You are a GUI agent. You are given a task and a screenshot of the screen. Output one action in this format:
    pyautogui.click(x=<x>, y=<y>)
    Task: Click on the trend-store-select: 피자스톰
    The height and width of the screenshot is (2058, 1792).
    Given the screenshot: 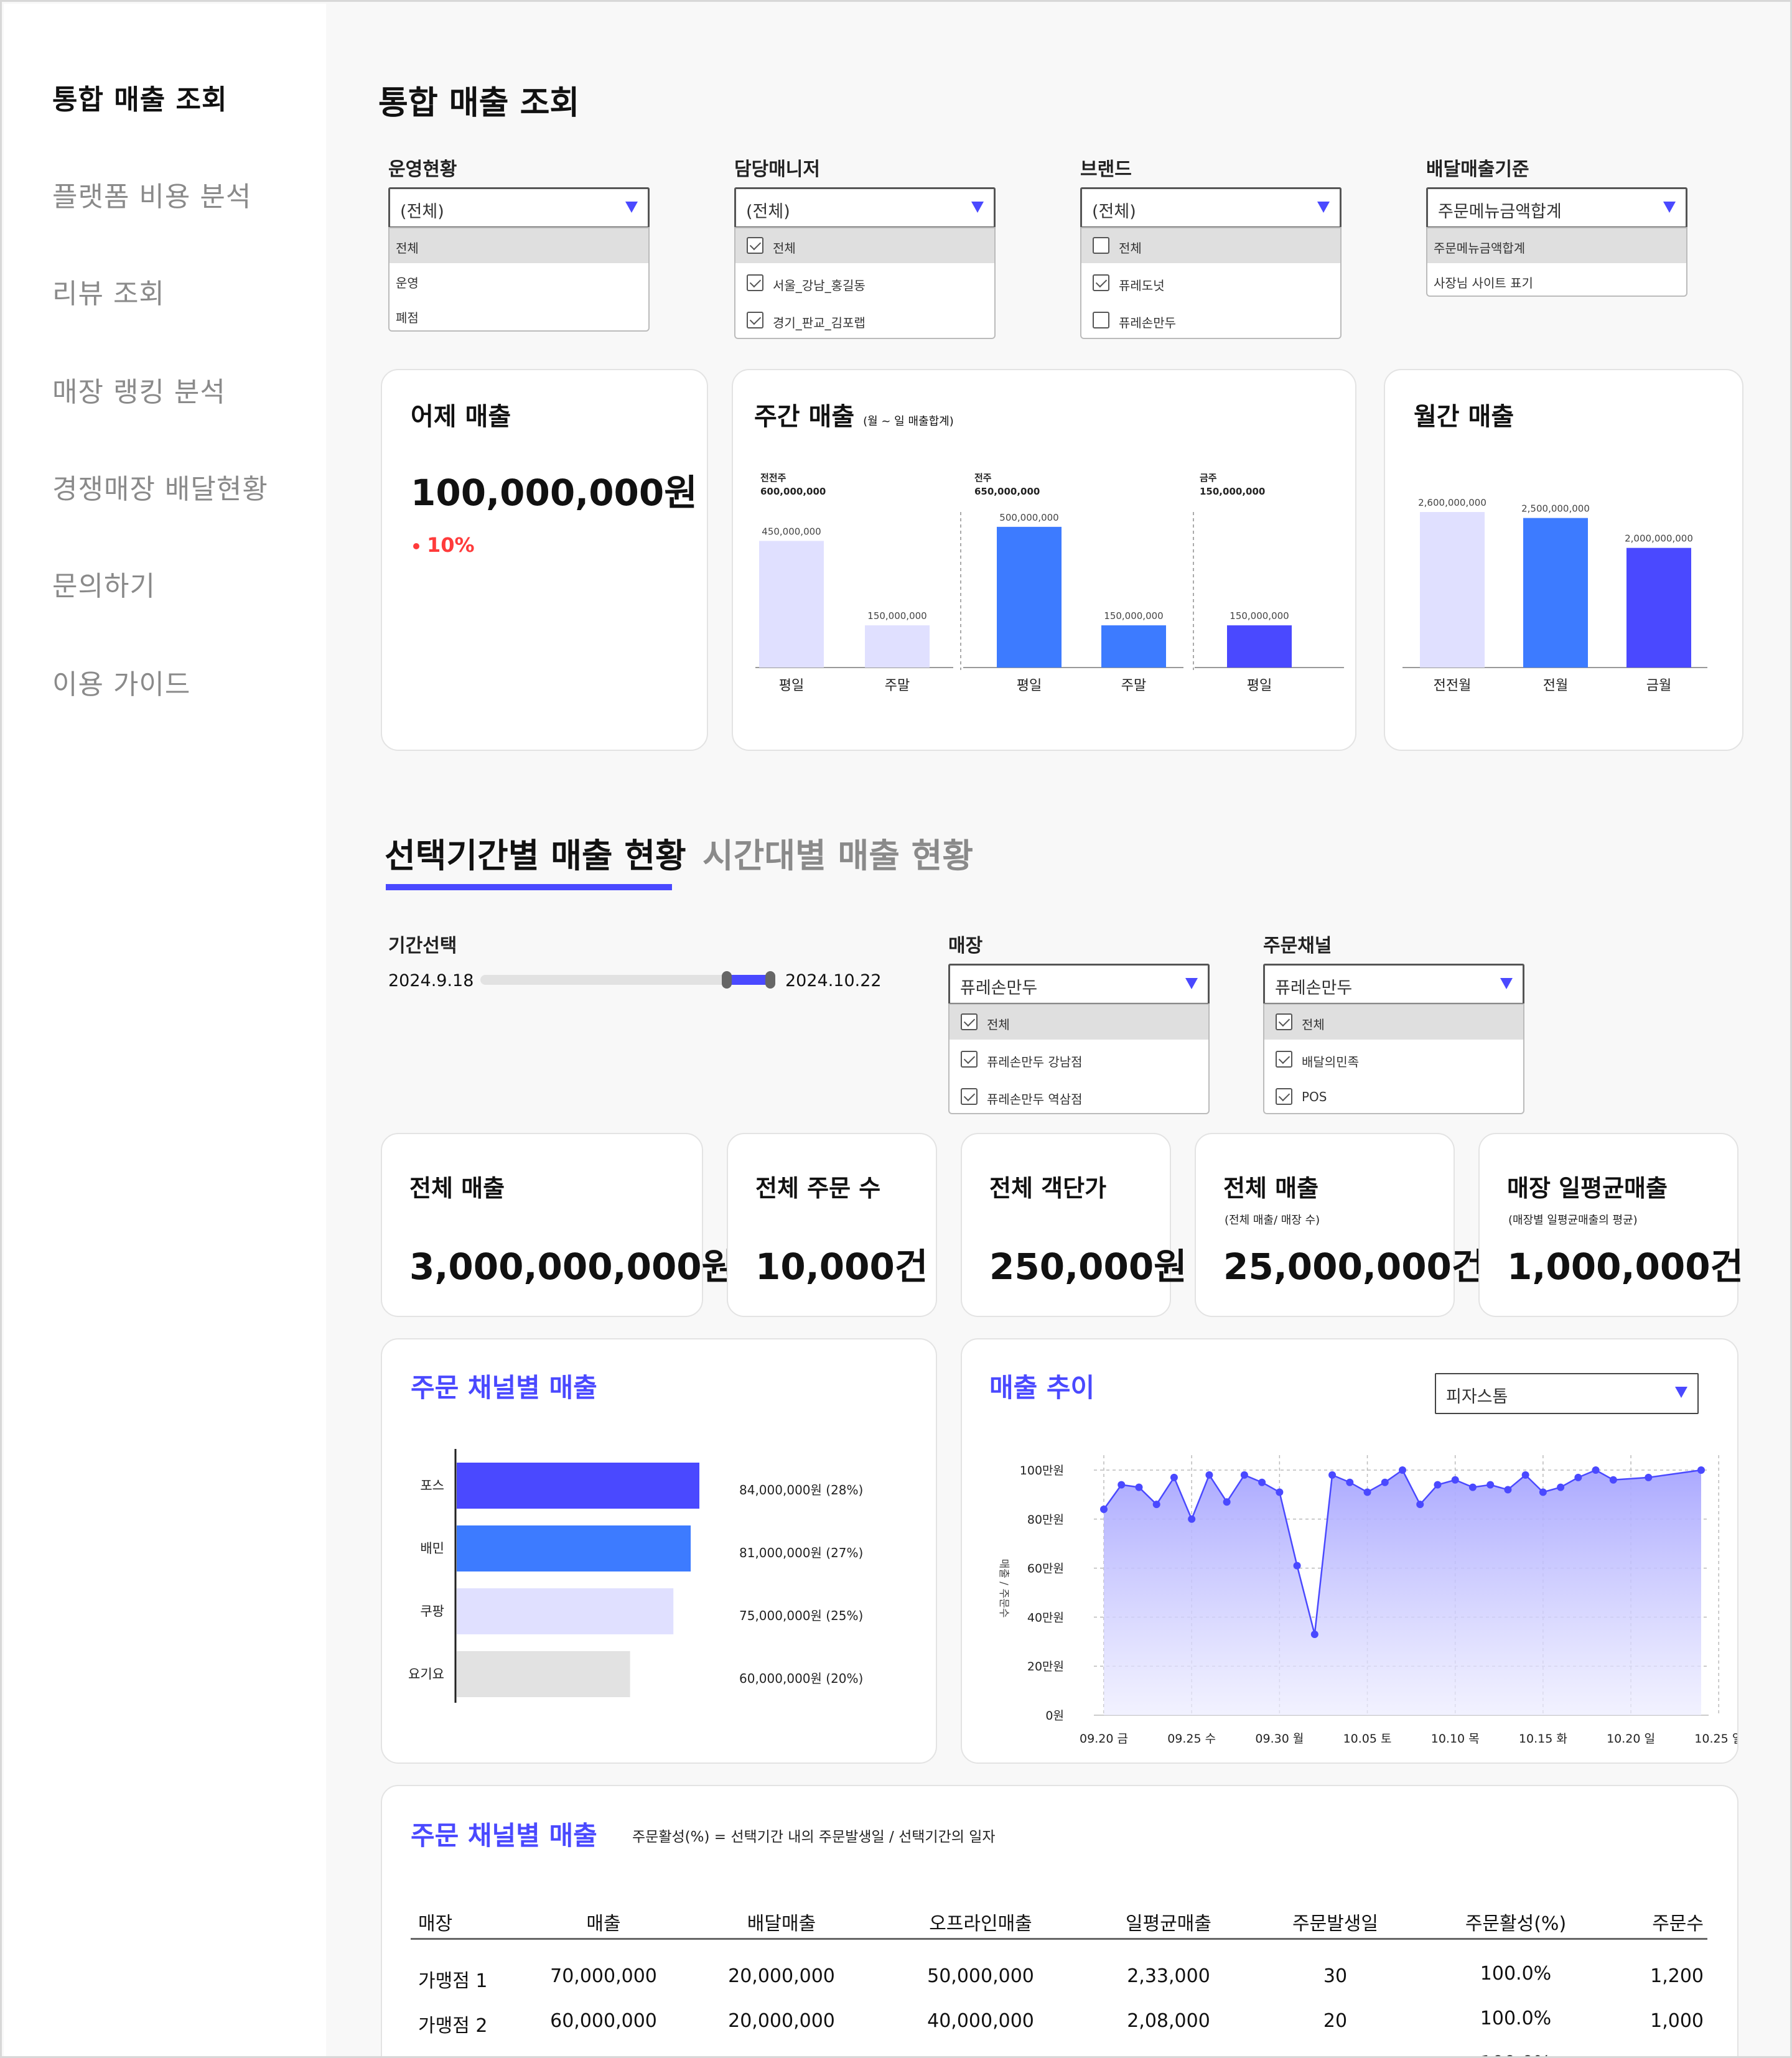 What is the action you would take?
    pyautogui.click(x=1567, y=1393)
    